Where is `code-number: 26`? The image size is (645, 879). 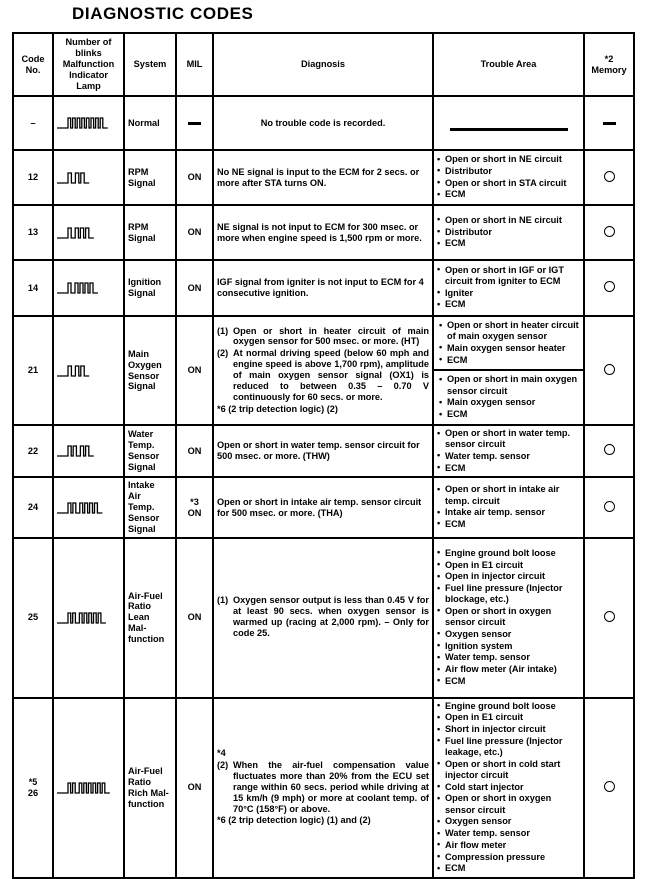
code-number: 26 is located at coordinates (33, 793).